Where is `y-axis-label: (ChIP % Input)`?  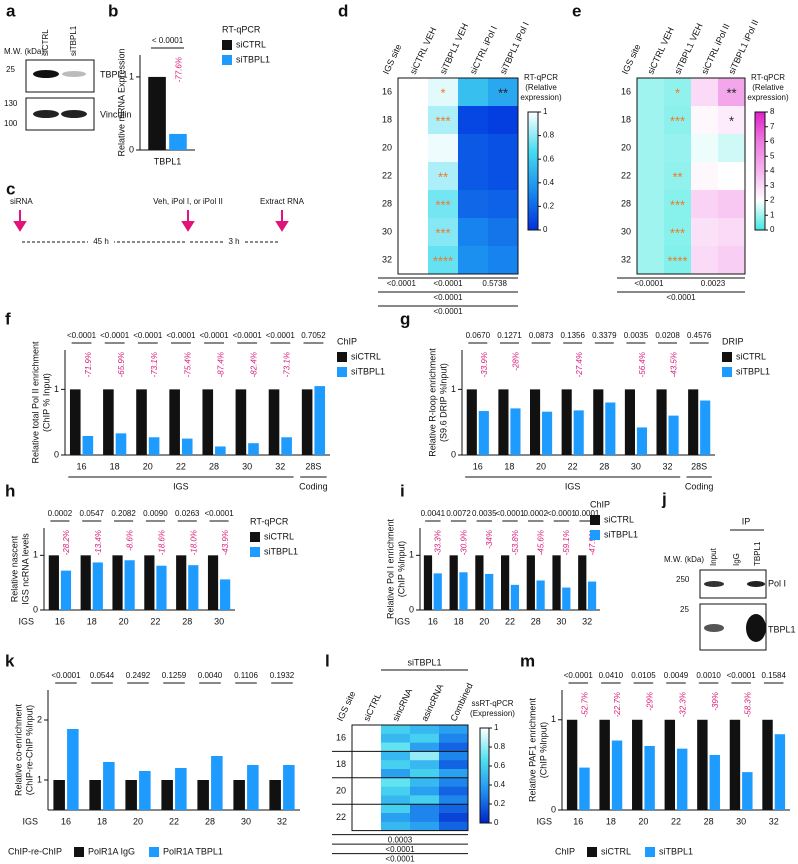 y-axis-label: (ChIP % Input) is located at coordinates (46, 402).